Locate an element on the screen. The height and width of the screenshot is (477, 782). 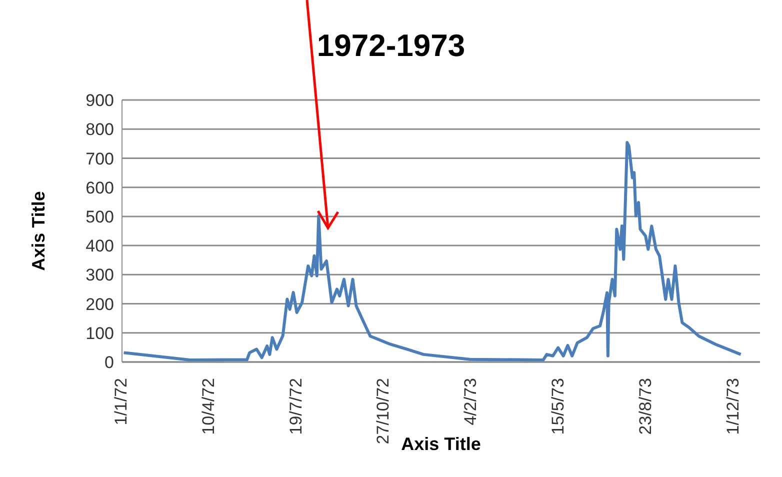
x-tick-label: 23/8/73 is located at coordinates (645, 406).